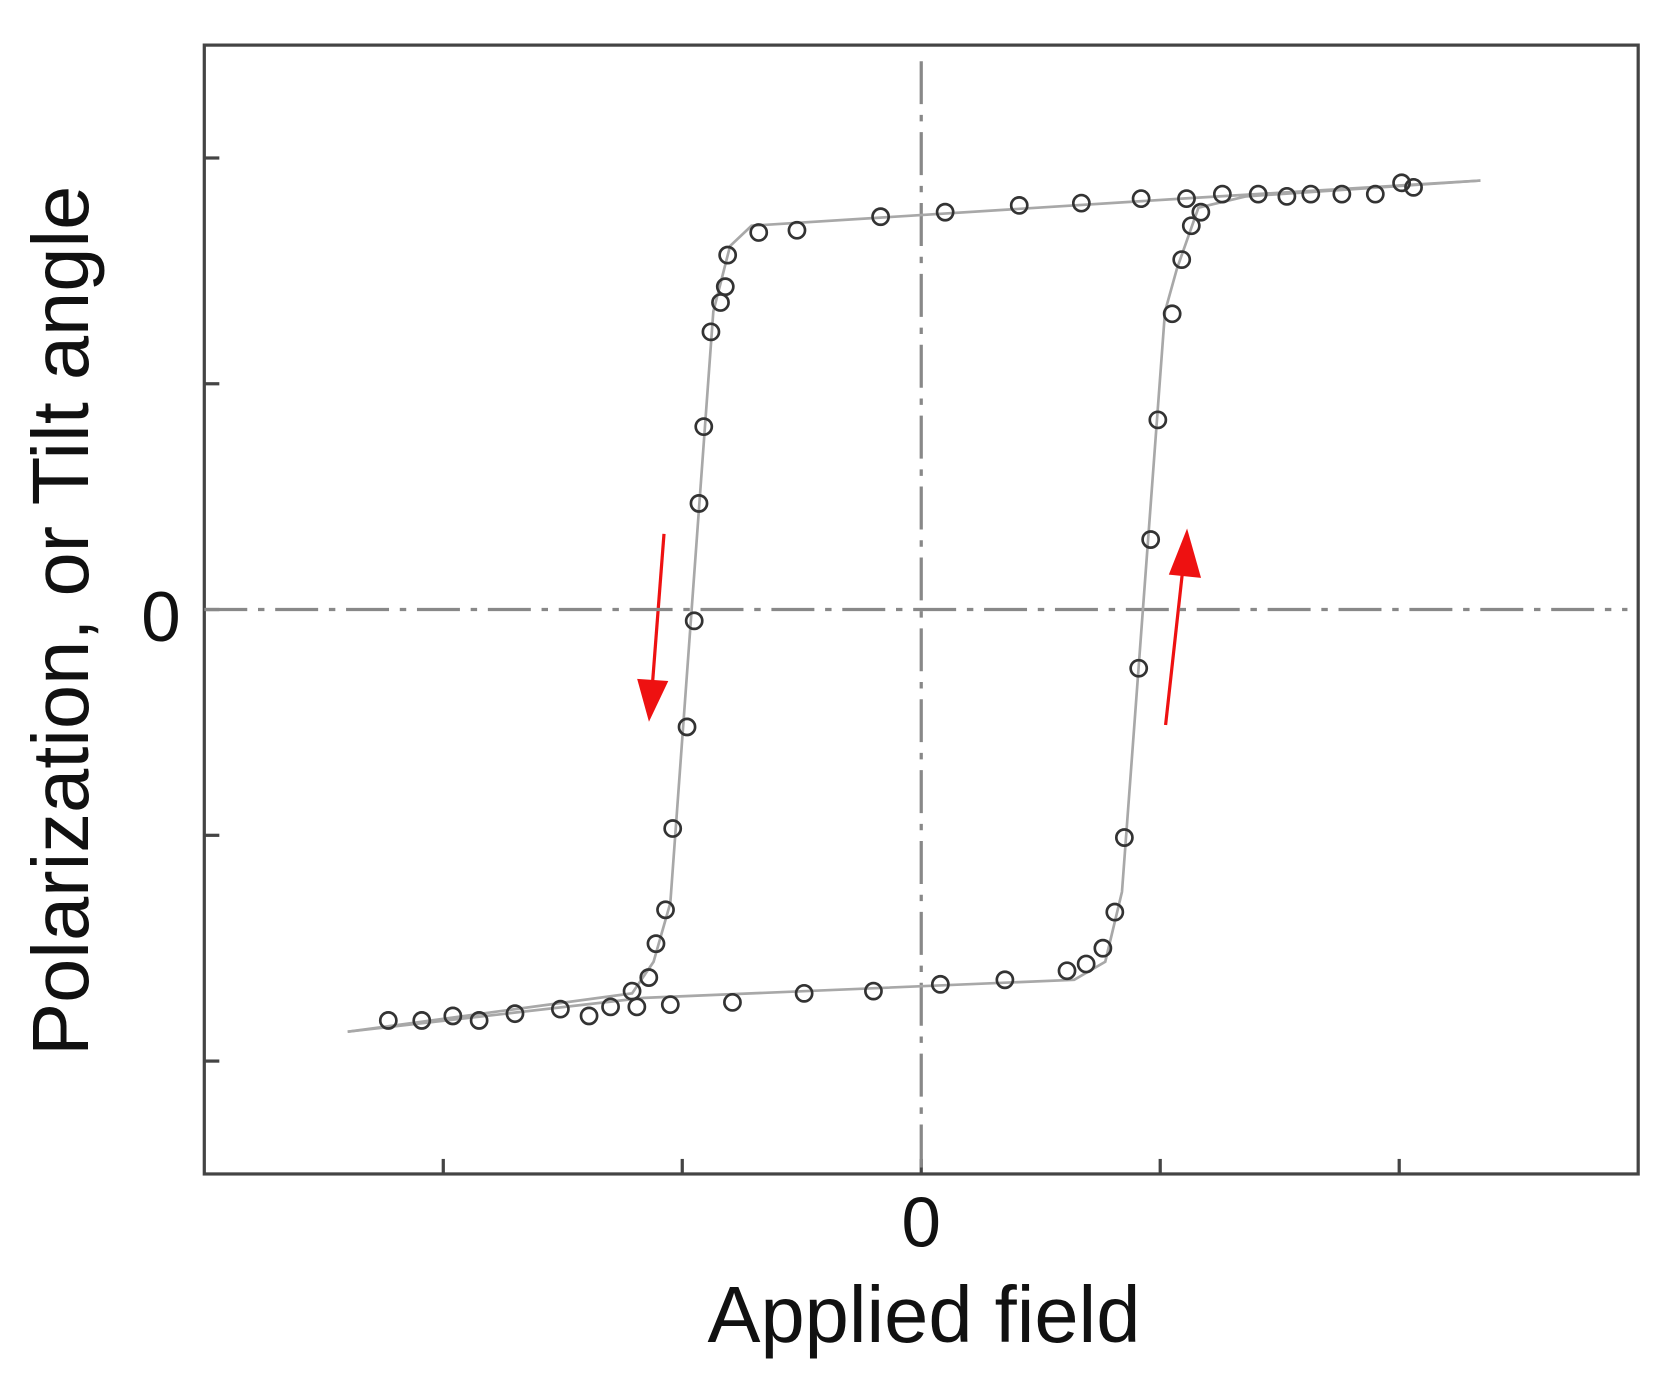 This screenshot has width=1676, height=1392. What do you see at coordinates (160, 617) in the screenshot?
I see `y-tick-label: 0` at bounding box center [160, 617].